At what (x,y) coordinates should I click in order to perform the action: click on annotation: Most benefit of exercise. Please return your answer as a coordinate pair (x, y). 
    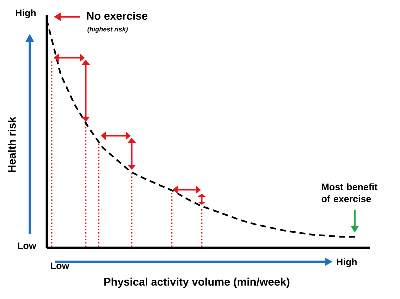
    Looking at the image, I should click on (350, 193).